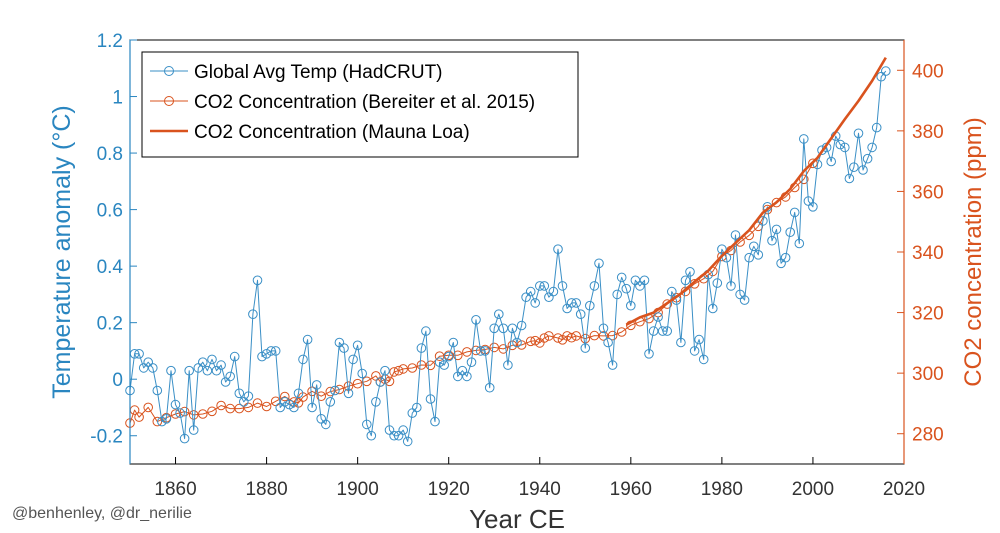 The width and height of the screenshot is (1000, 533). I want to click on y-tick-label-right: 280, so click(928, 435).